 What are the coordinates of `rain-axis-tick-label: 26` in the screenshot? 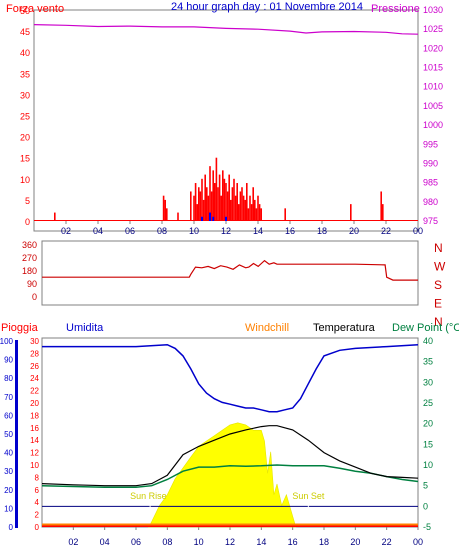 It's located at (34, 366).